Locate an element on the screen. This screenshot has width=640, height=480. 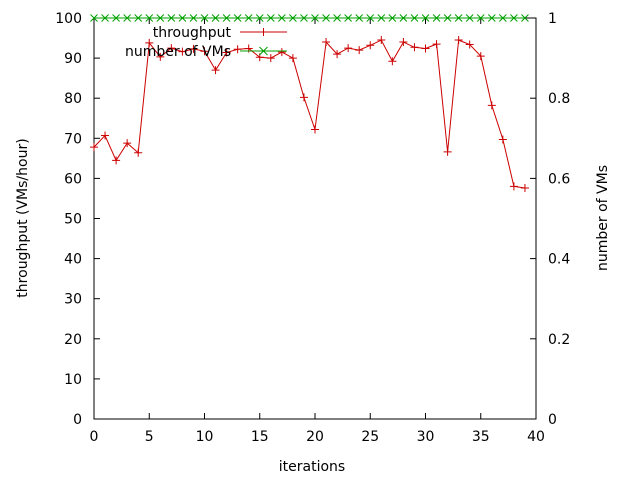
y-axis-label: throughput (VMs/hour) is located at coordinates (23, 217).